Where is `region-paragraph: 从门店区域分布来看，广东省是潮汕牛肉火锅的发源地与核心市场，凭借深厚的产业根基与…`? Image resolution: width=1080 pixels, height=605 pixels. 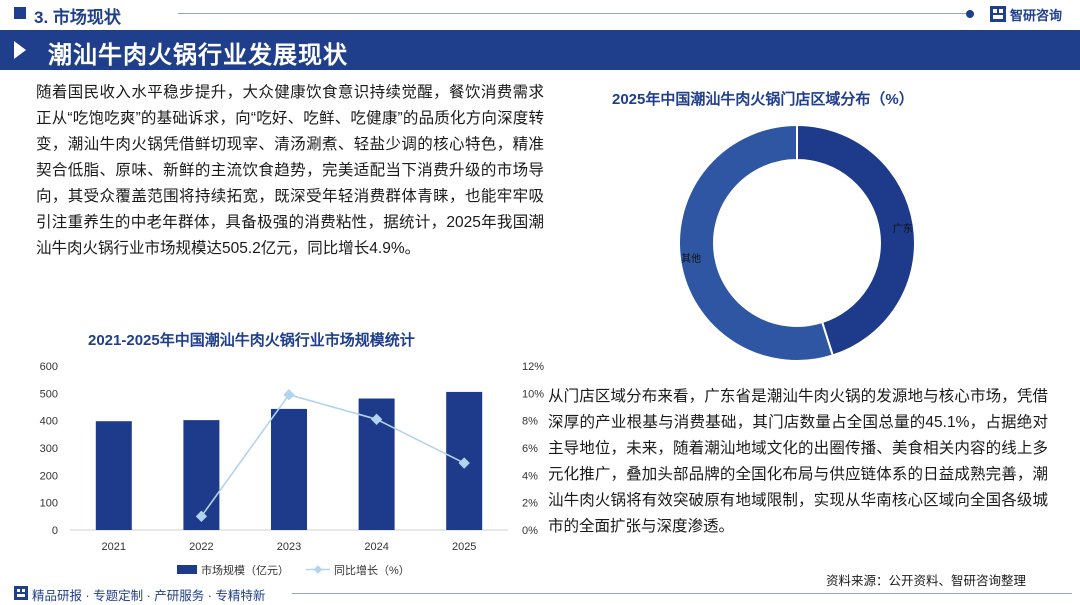
region-paragraph: 从门店区域分布来看，广东省是潮汕牛肉火锅的发源地与核心市场，凭借深厚的产业根基与… is located at coordinates (798, 461).